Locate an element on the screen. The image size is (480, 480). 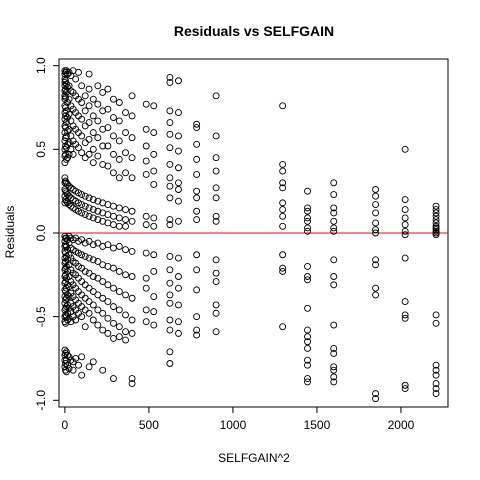
x-tick-label: 1500 is located at coordinates (317, 425).